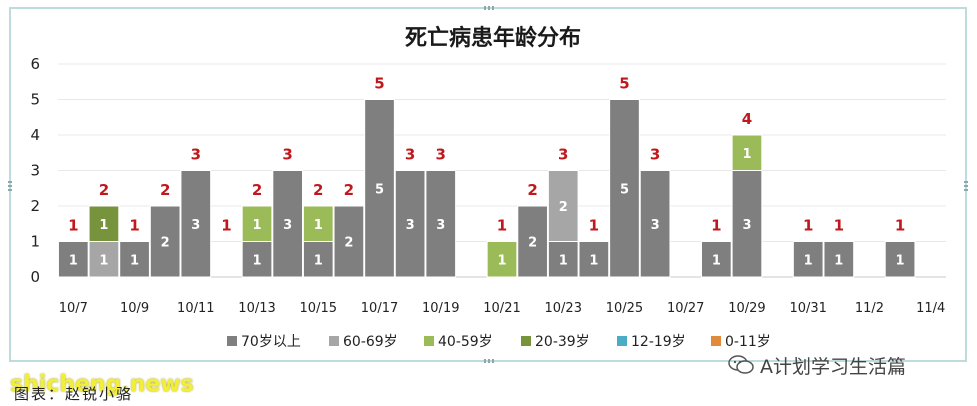 The image size is (977, 406). I want to click on x-tick-label: 10/19, so click(440, 308).